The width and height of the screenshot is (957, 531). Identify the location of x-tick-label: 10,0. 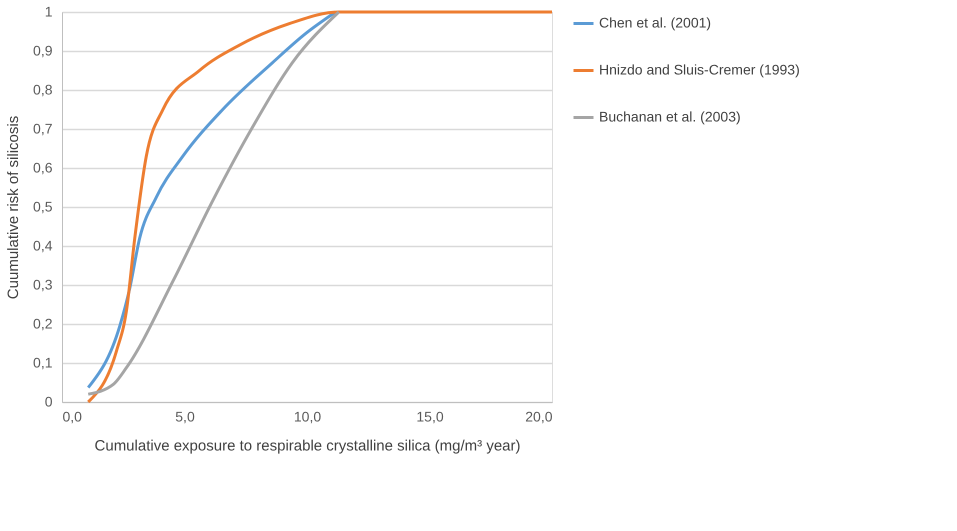
(308, 416).